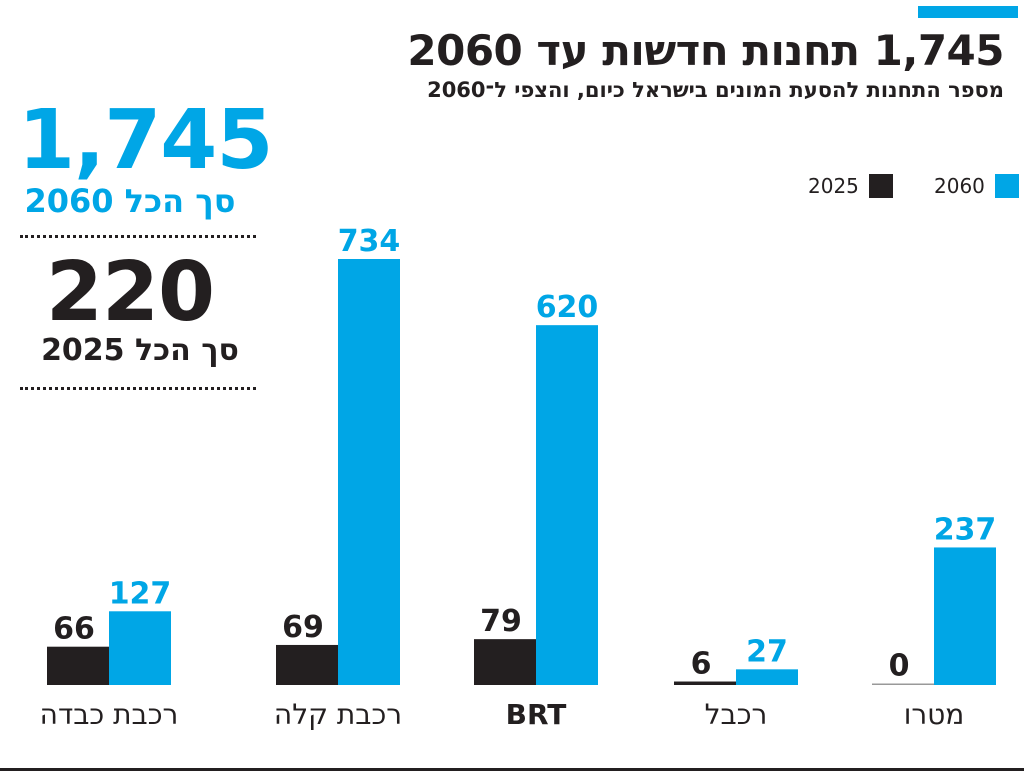 This screenshot has width=1024, height=772. What do you see at coordinates (965, 529) in the screenshot?
I see `data-label-2060-4: 237` at bounding box center [965, 529].